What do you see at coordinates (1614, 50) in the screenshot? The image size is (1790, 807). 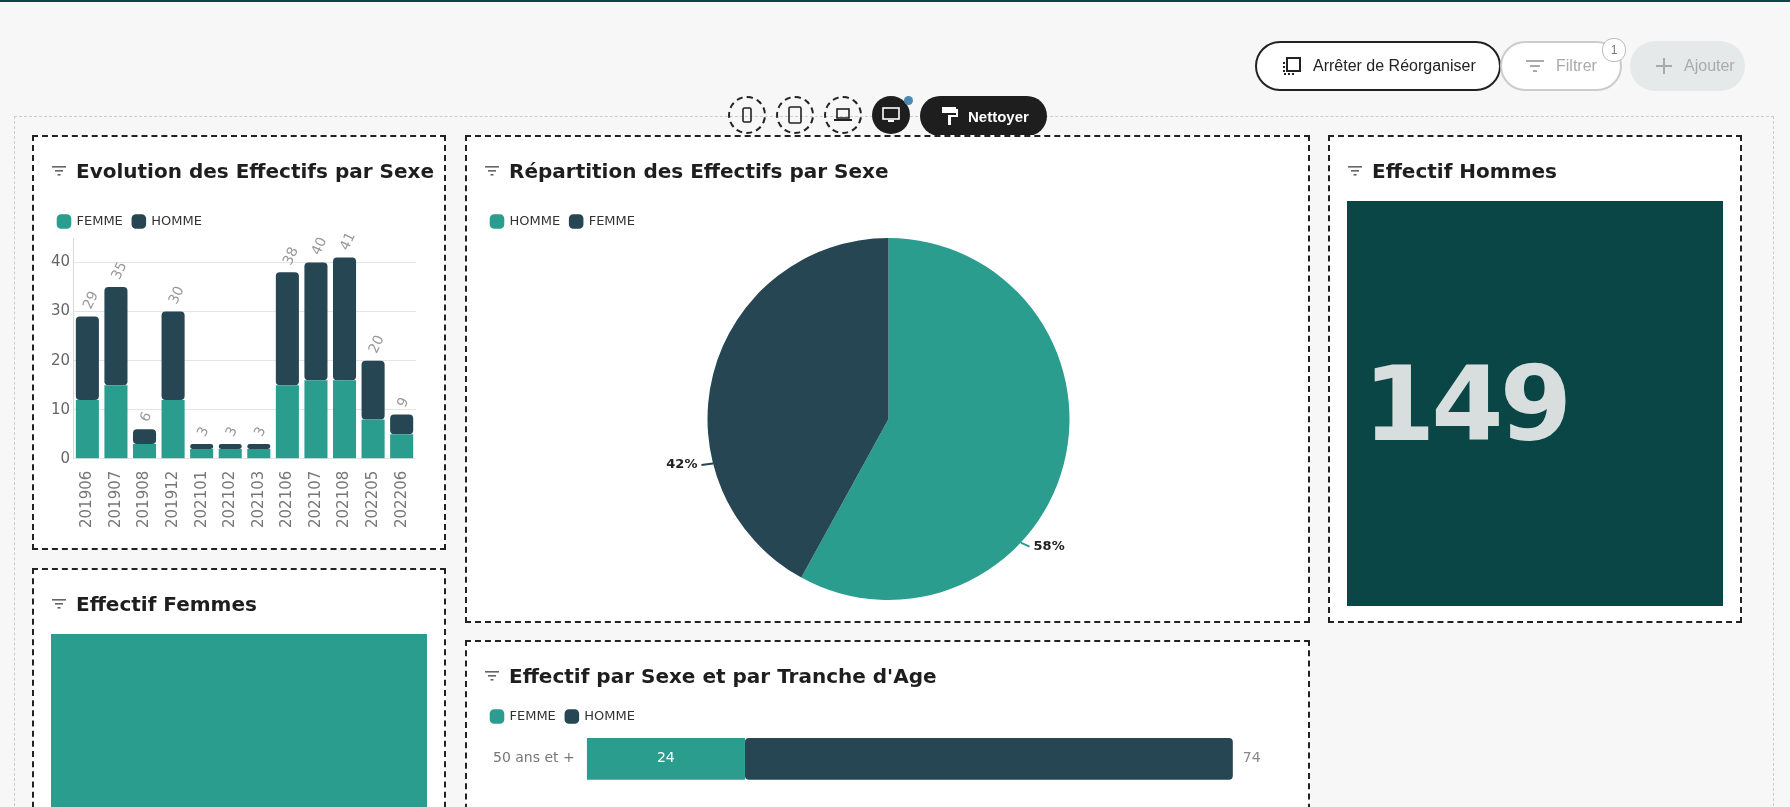 I see `text: 1` at bounding box center [1614, 50].